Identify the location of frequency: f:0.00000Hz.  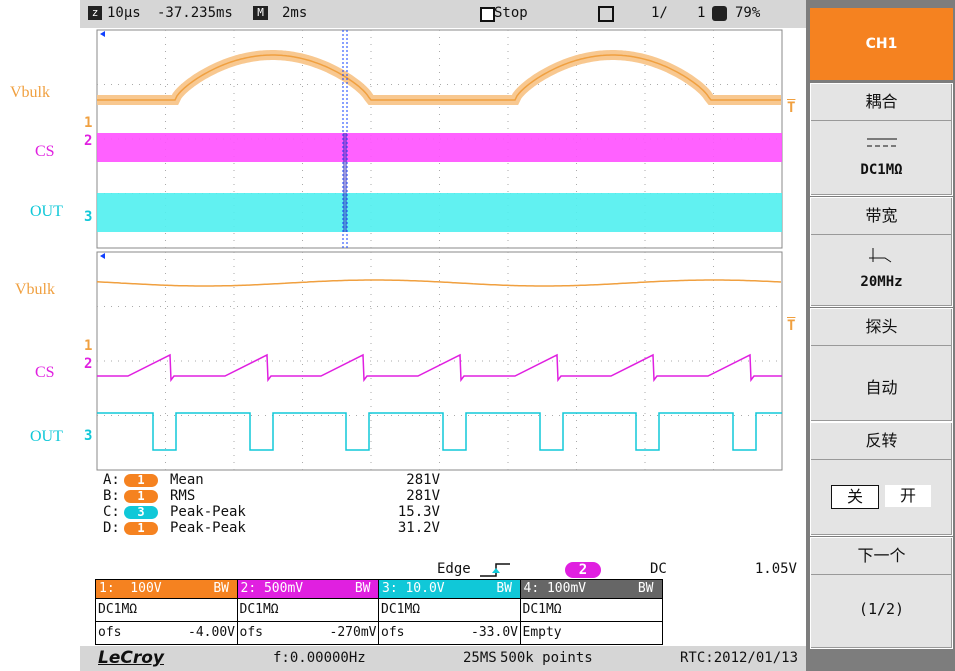
(319, 658).